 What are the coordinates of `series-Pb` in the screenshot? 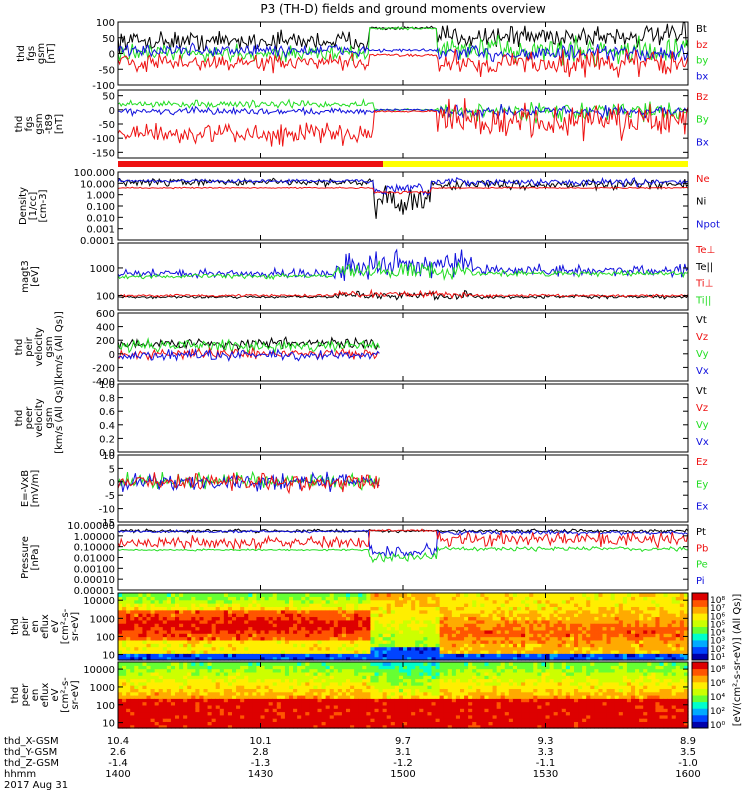 It's located at (403, 539).